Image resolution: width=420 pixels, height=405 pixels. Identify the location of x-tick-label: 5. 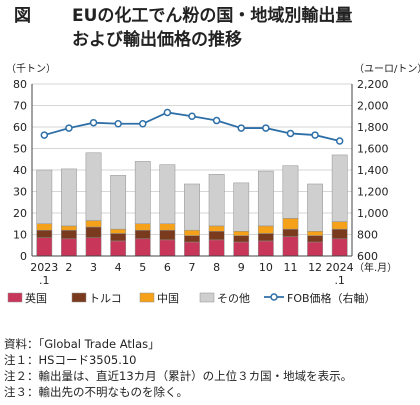
(142, 267).